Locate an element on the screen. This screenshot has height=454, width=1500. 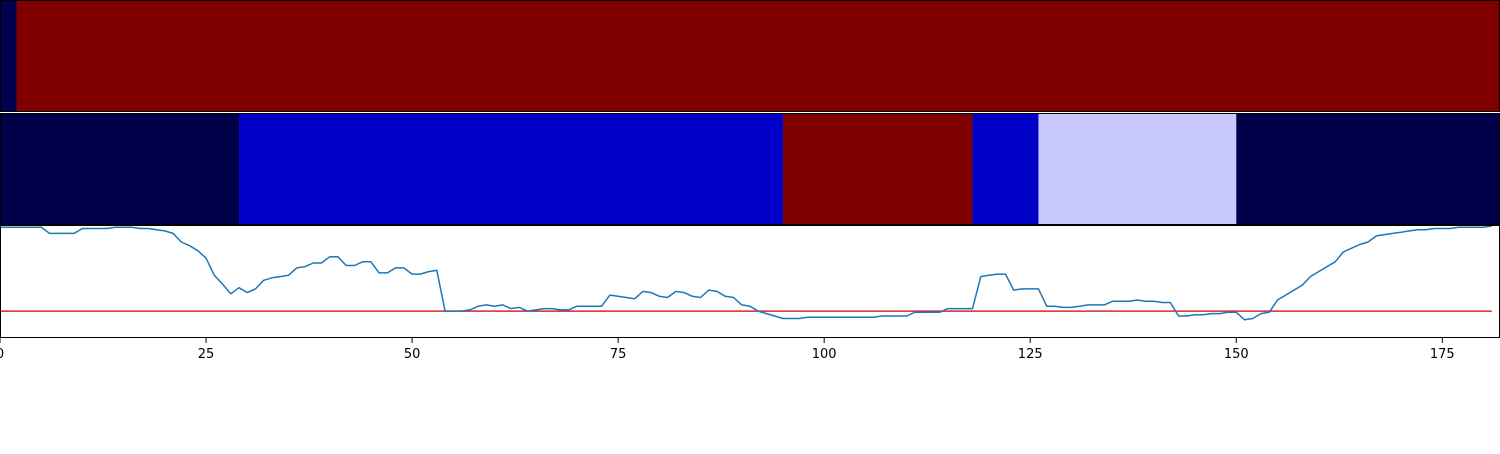
x-tick-label: 100 is located at coordinates (824, 354).